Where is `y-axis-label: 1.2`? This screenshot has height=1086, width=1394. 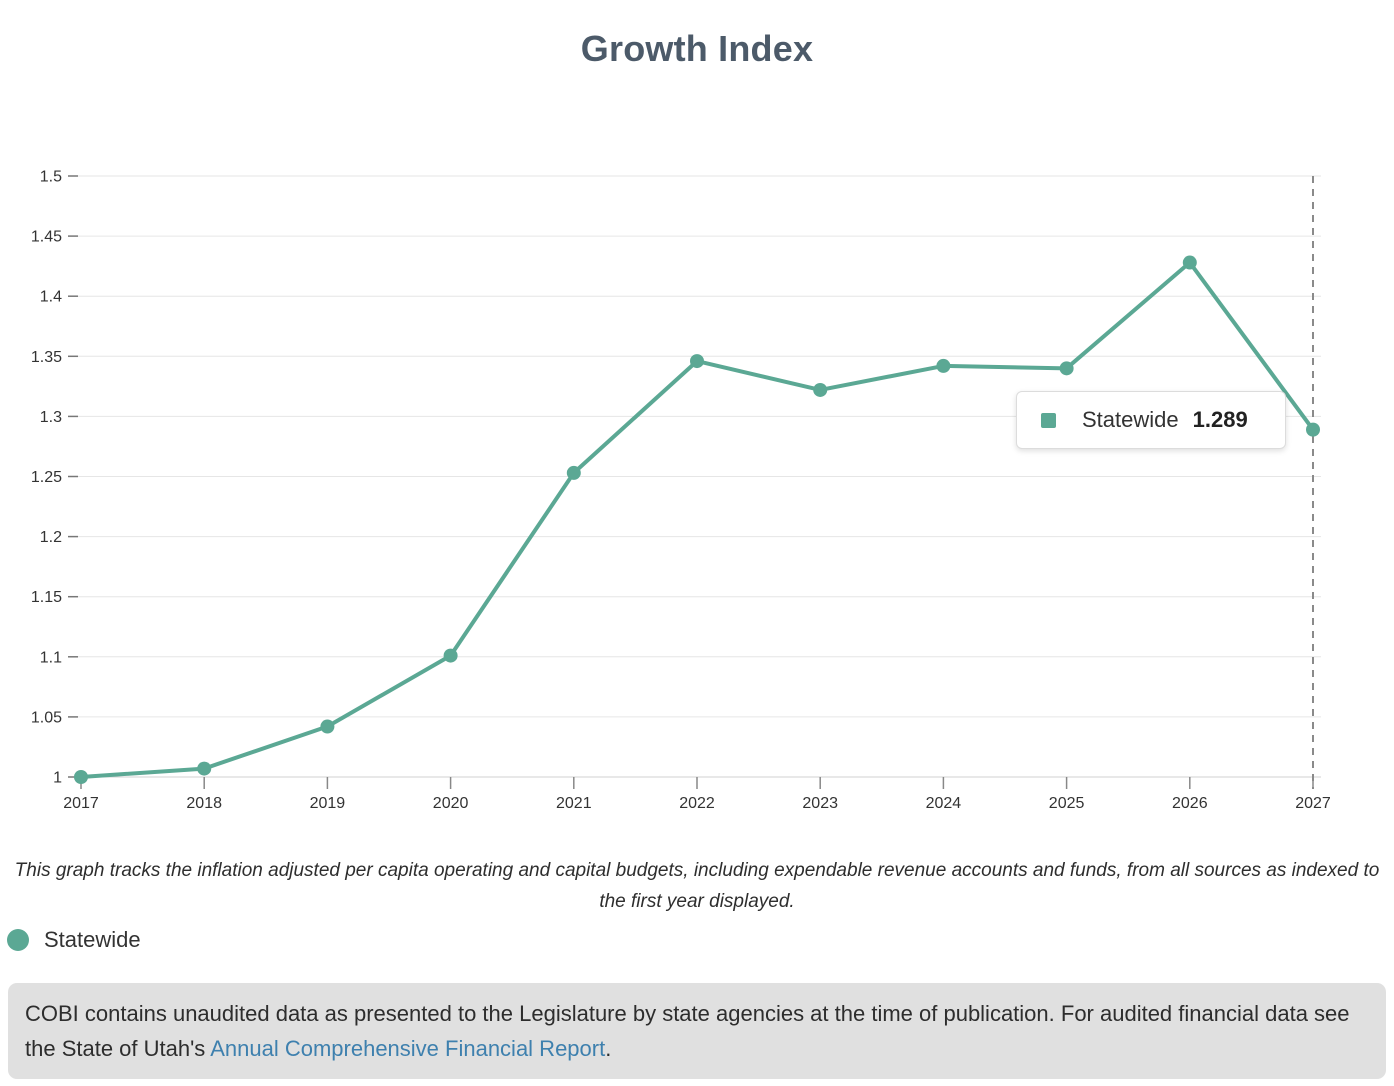 y-axis-label: 1.2 is located at coordinates (51, 537).